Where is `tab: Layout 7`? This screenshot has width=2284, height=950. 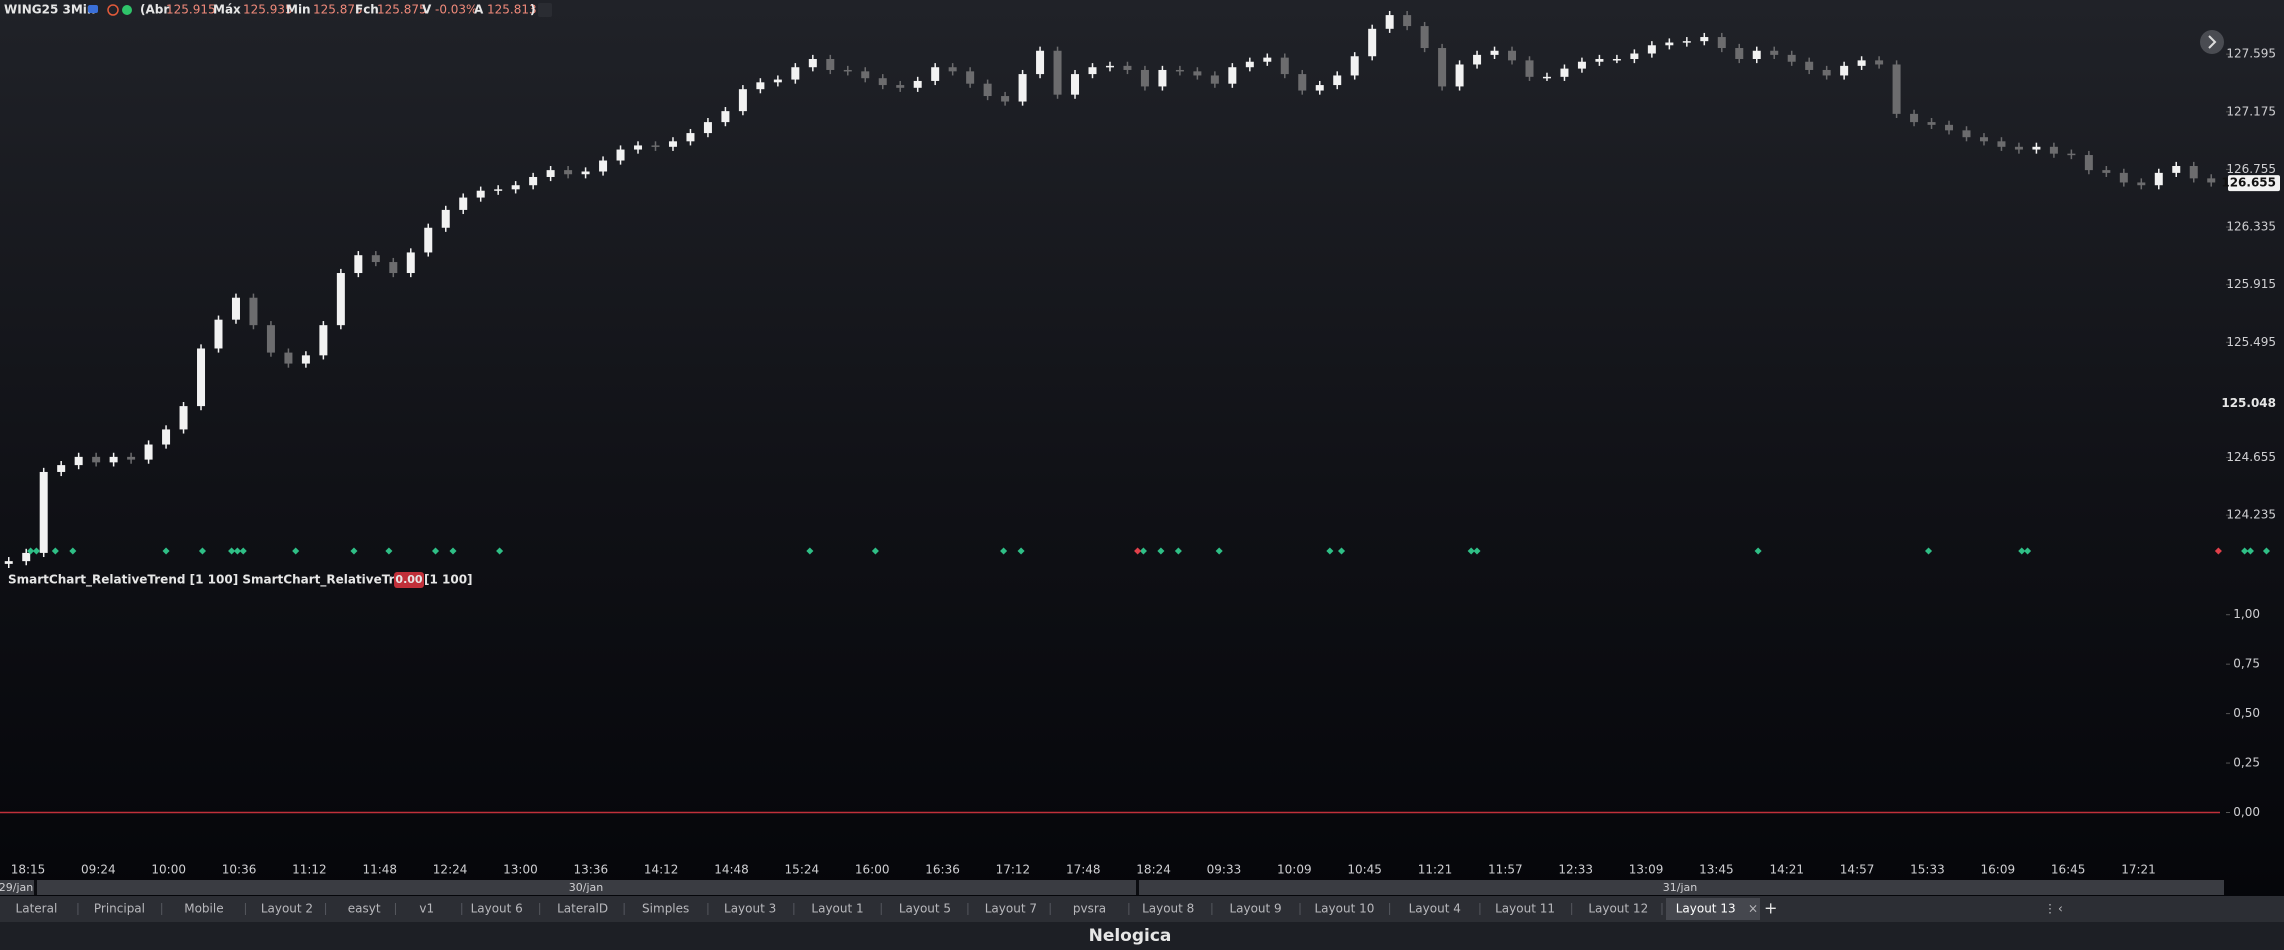
tab: Layout 7 is located at coordinates (1011, 909).